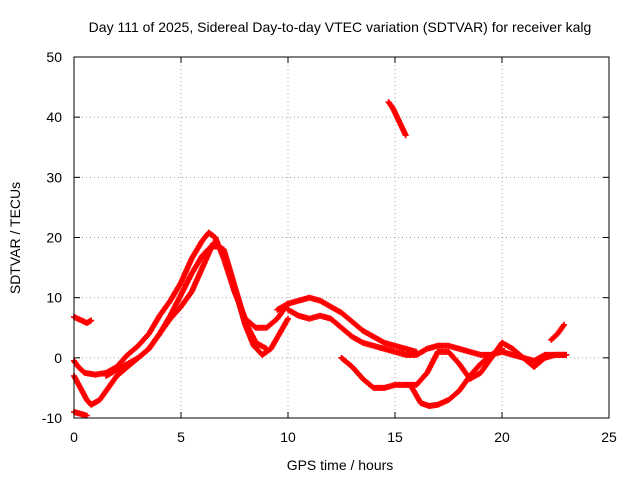 Image resolution: width=640 pixels, height=480 pixels. What do you see at coordinates (54, 298) in the screenshot?
I see `y-tick-label: 10` at bounding box center [54, 298].